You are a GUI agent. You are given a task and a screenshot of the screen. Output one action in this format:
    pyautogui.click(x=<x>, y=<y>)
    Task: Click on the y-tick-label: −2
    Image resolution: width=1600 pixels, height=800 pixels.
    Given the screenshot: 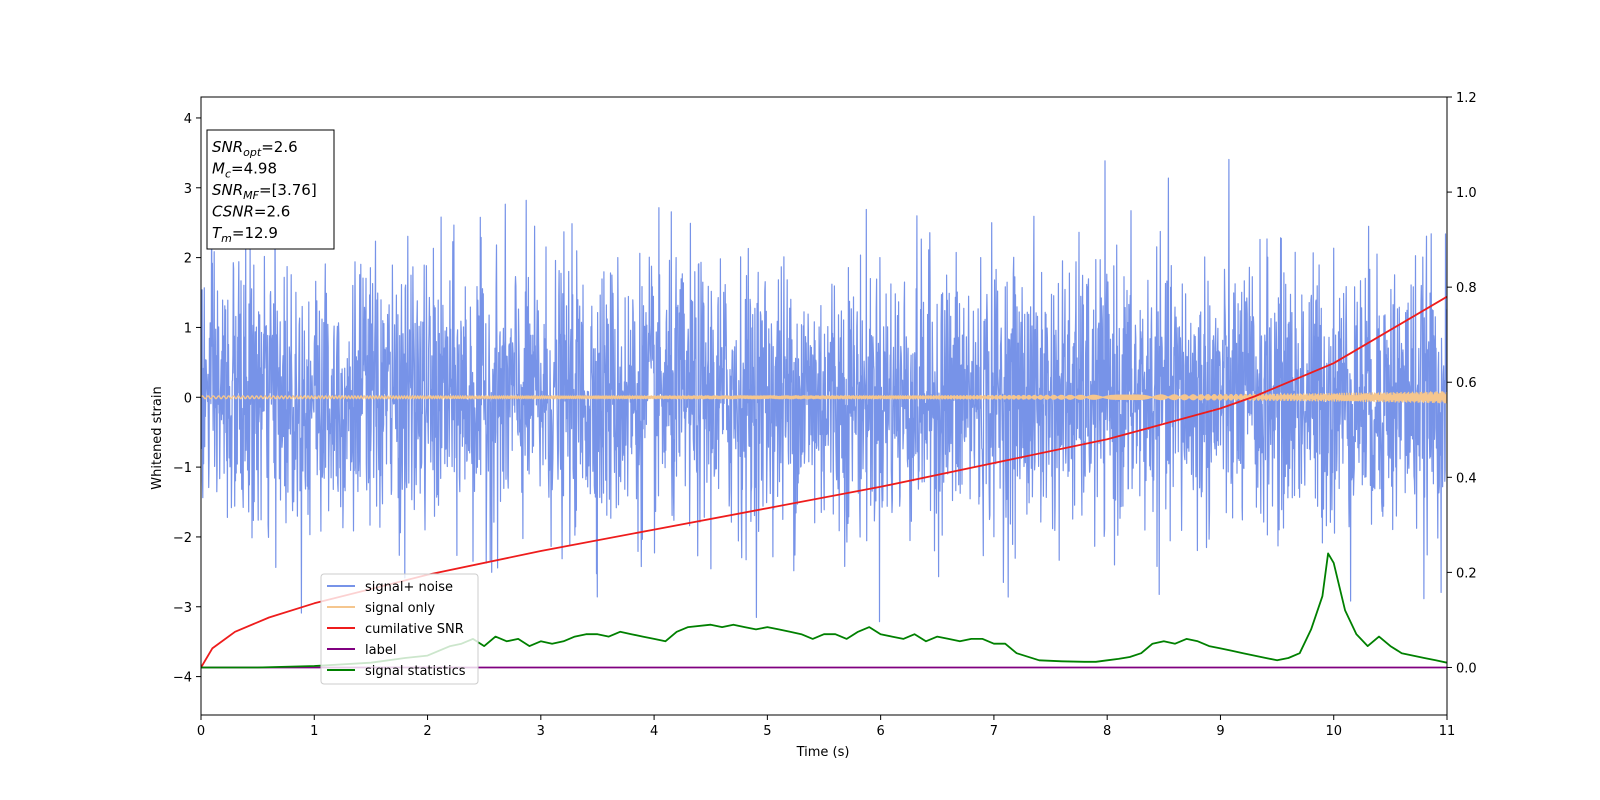 What is the action you would take?
    pyautogui.click(x=182, y=538)
    